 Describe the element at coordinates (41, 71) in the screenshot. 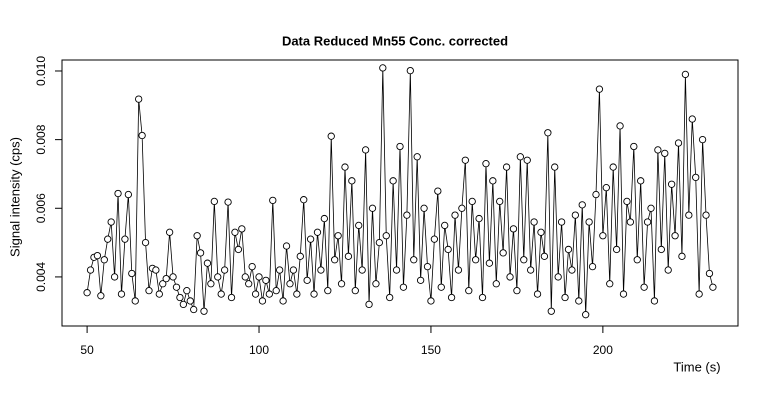

I see `y-tick-label: 0.010` at that location.